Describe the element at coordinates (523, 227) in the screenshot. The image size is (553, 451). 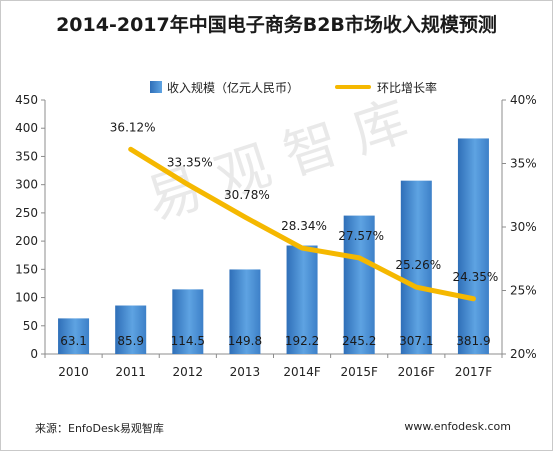
I see `y-right-tick-label: 30%` at that location.